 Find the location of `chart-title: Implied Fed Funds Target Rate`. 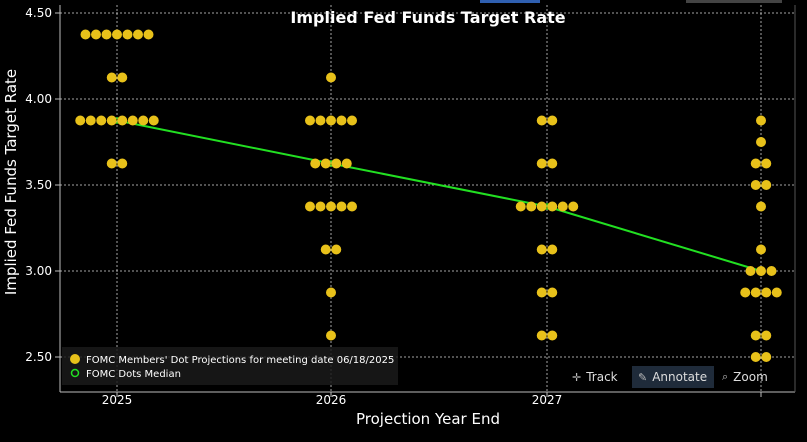

chart-title: Implied Fed Funds Target Rate is located at coordinates (427, 17).